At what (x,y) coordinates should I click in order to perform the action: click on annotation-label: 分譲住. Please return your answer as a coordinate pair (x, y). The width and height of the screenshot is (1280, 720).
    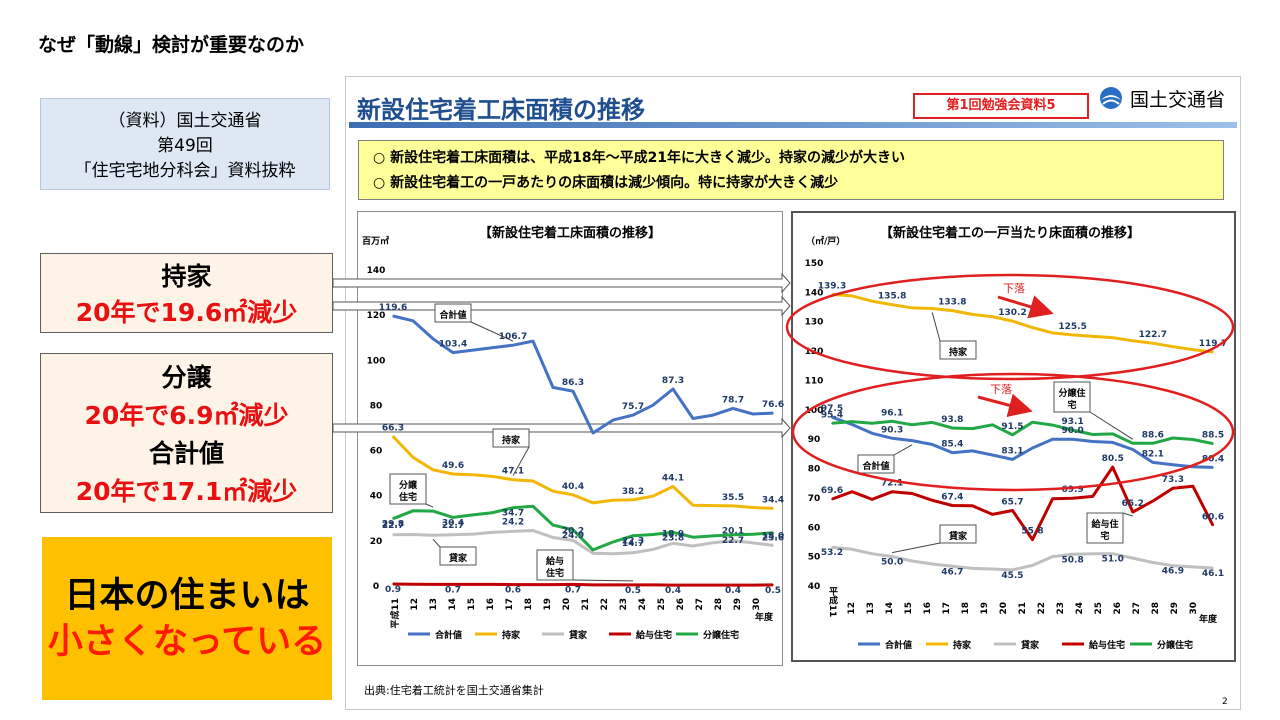
    Looking at the image, I should click on (1071, 393).